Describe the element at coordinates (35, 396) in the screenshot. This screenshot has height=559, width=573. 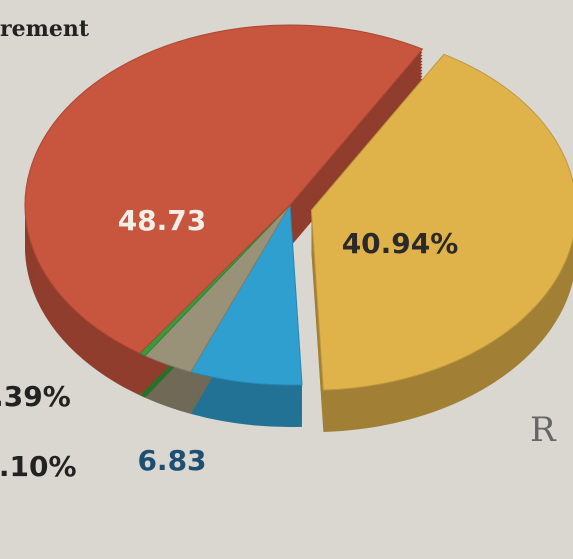
I see `data-label: .39%` at that location.